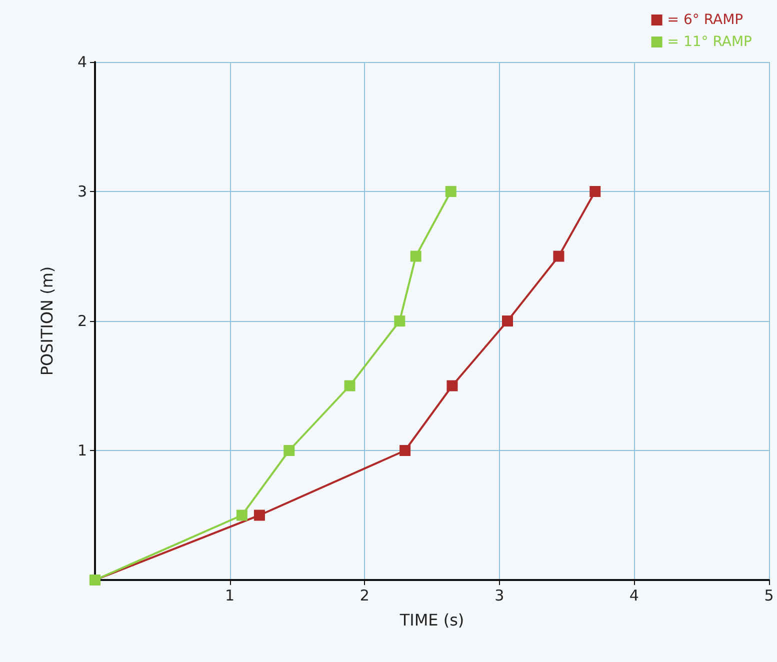 Image resolution: width=777 pixels, height=662 pixels. What do you see at coordinates (82, 321) in the screenshot?
I see `y-tick-label: 2` at bounding box center [82, 321].